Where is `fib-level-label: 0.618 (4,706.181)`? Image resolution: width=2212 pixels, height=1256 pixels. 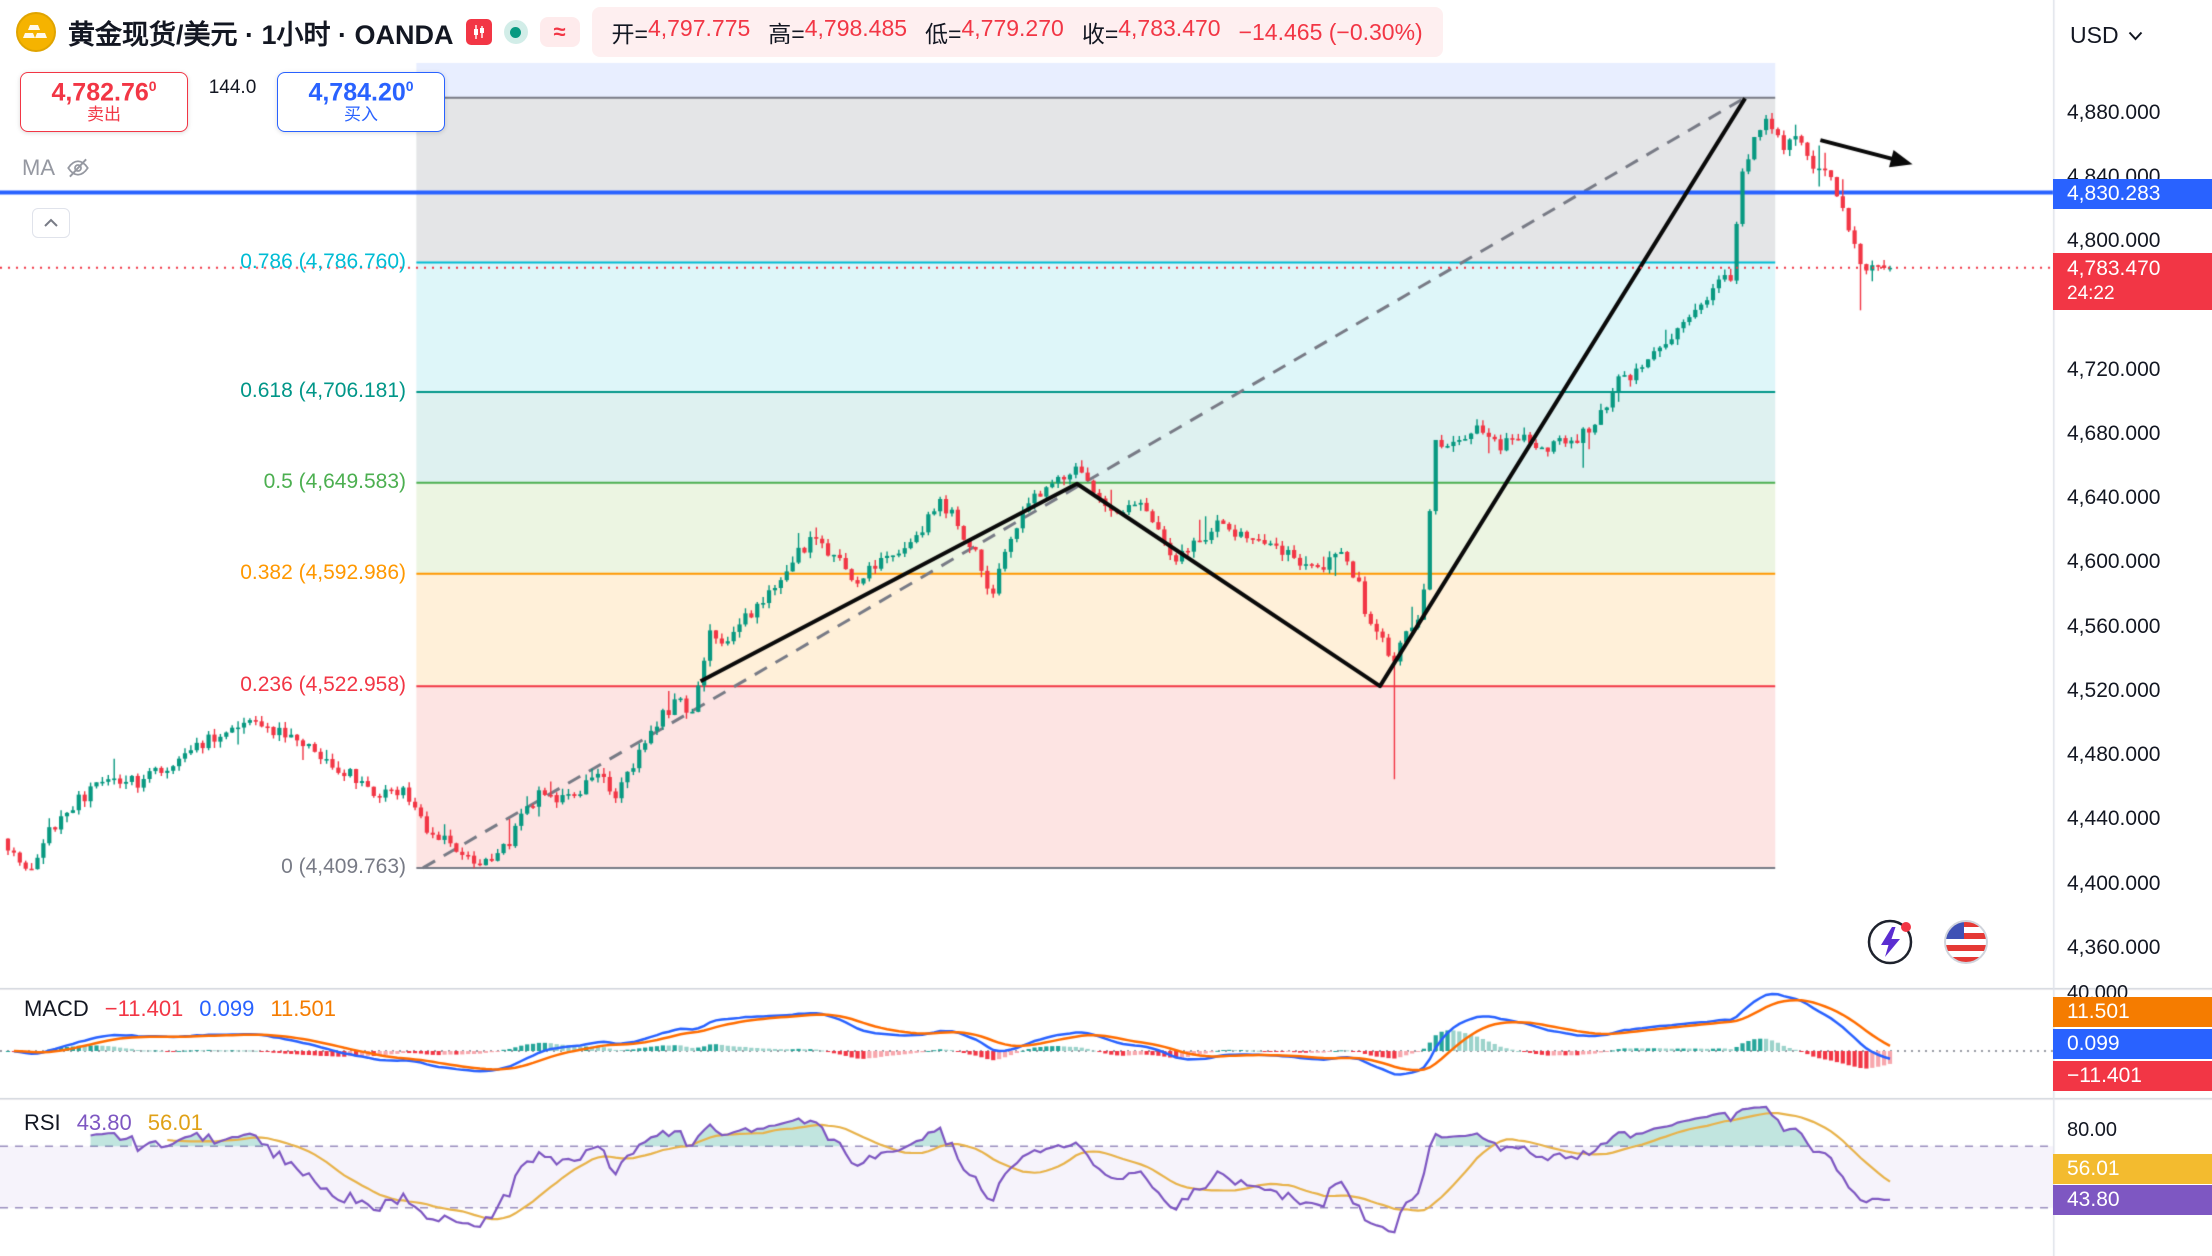 fib-level-label: 0.618 (4,706.181) is located at coordinates (323, 390).